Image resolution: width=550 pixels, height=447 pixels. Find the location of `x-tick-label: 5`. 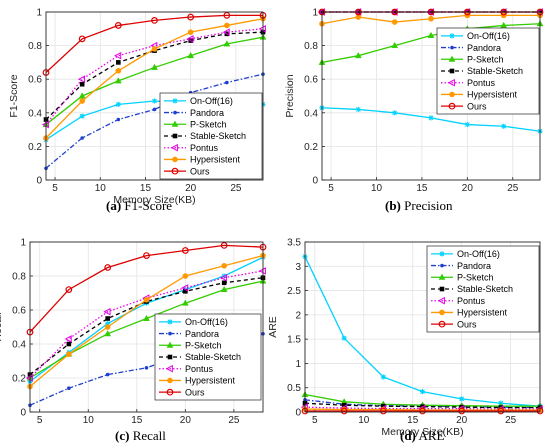

x-tick-label: 5 is located at coordinates (315, 420).